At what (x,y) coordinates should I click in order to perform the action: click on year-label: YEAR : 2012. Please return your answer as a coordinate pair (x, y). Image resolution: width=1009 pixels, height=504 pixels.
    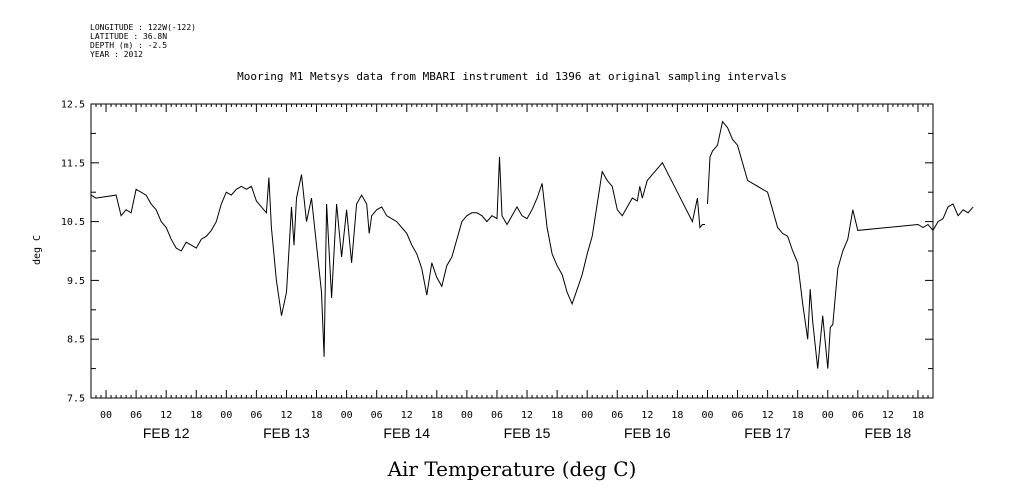
    Looking at the image, I should click on (116, 54).